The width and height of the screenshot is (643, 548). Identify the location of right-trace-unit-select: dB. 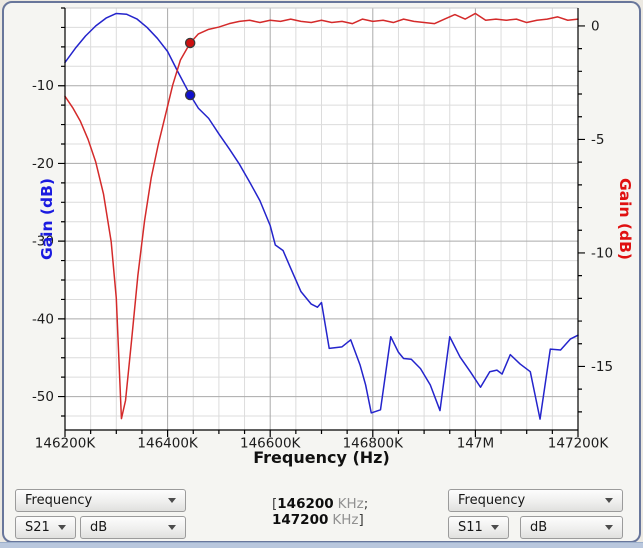
(571, 527).